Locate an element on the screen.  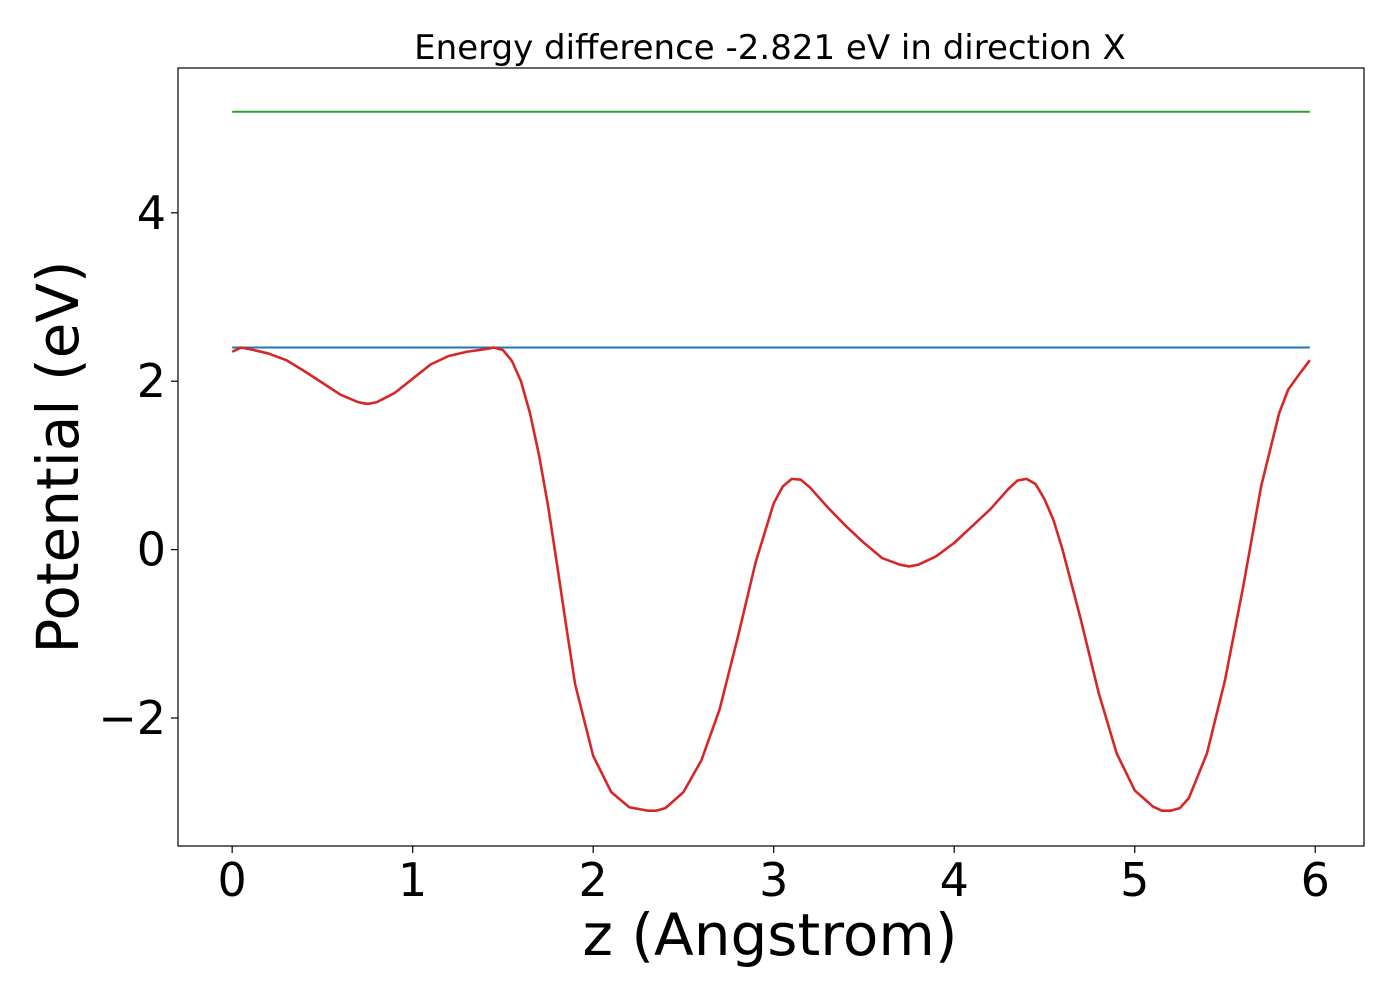
x-axis-label: z (Angstrom) is located at coordinates (770, 935).